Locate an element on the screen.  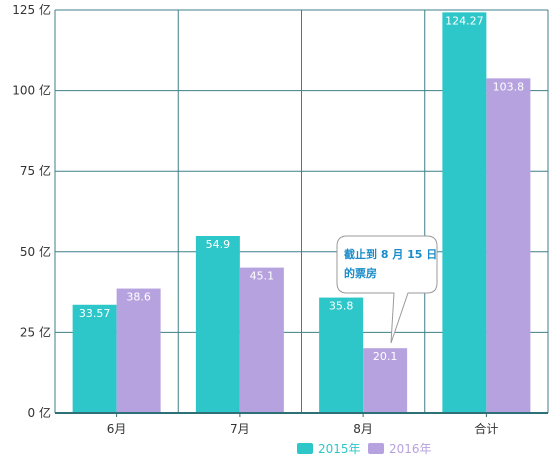
bar-value-label: 20.1 is located at coordinates (385, 356).